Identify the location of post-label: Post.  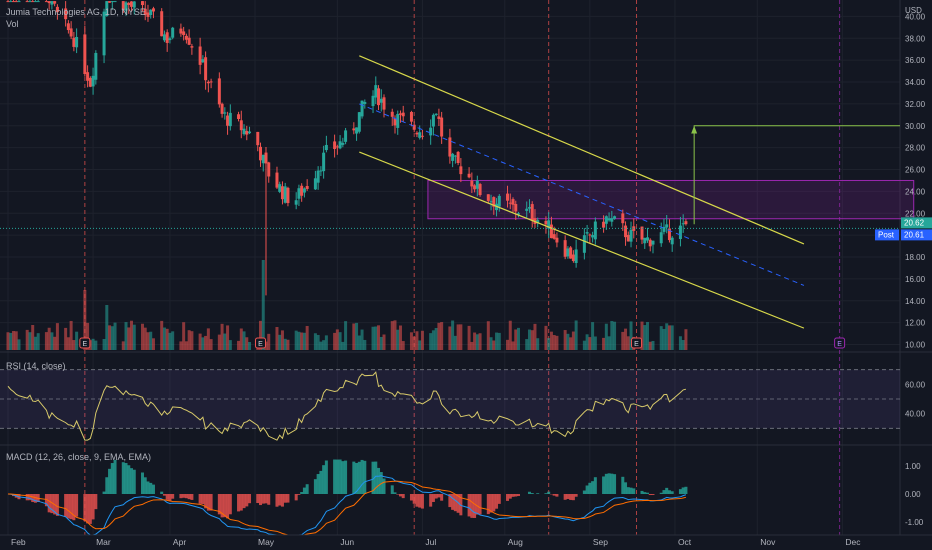
(886, 234).